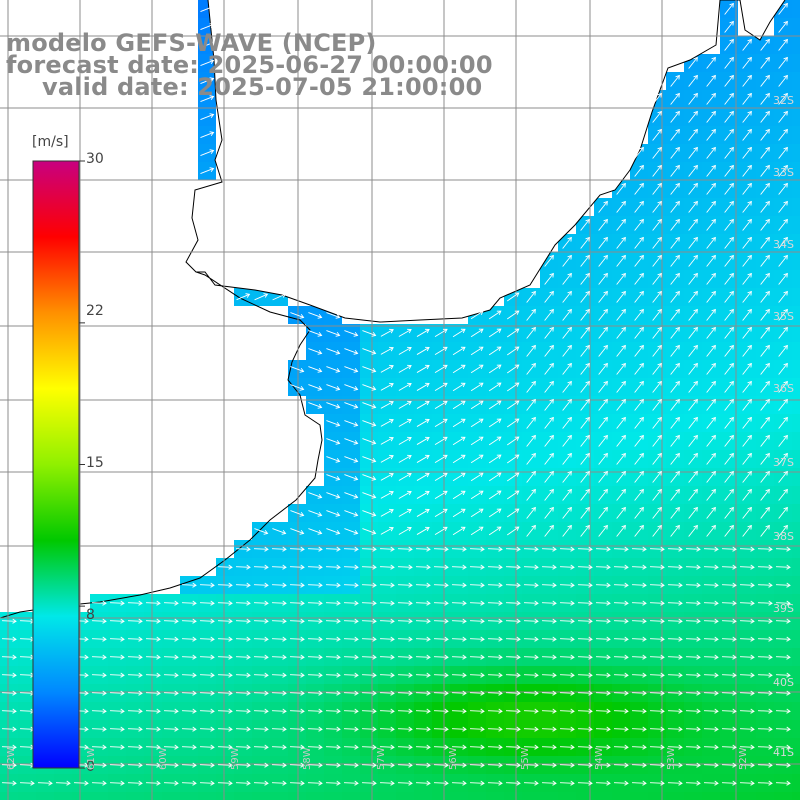  I want to click on colorbar, so click(56, 464).